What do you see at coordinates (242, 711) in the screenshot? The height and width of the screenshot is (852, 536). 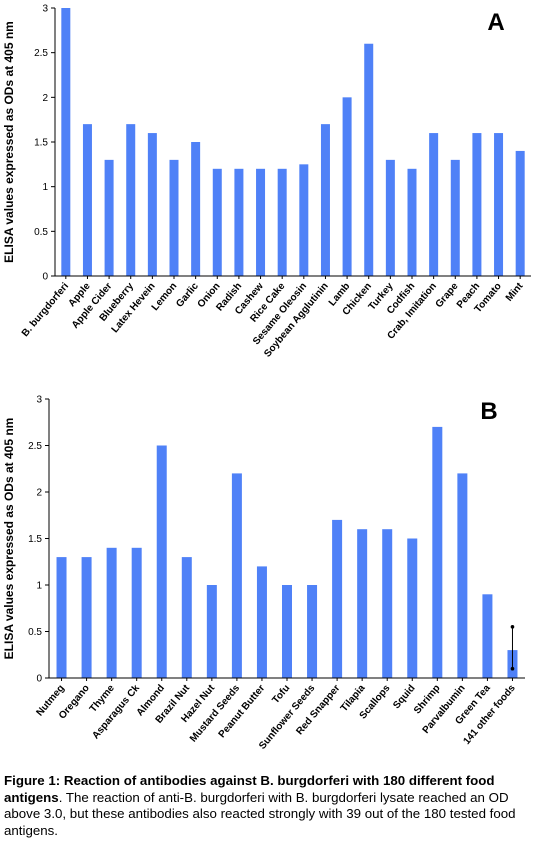 I see `chart-b-category-label: Peanut Butter` at bounding box center [242, 711].